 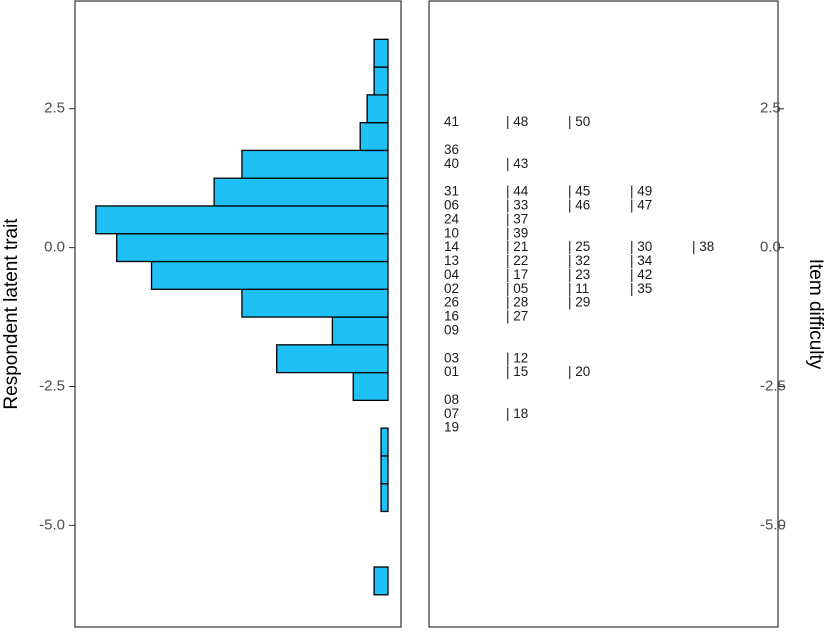 What do you see at coordinates (773, 385) in the screenshot?
I see `y2-tick-label: -2.5` at bounding box center [773, 385].